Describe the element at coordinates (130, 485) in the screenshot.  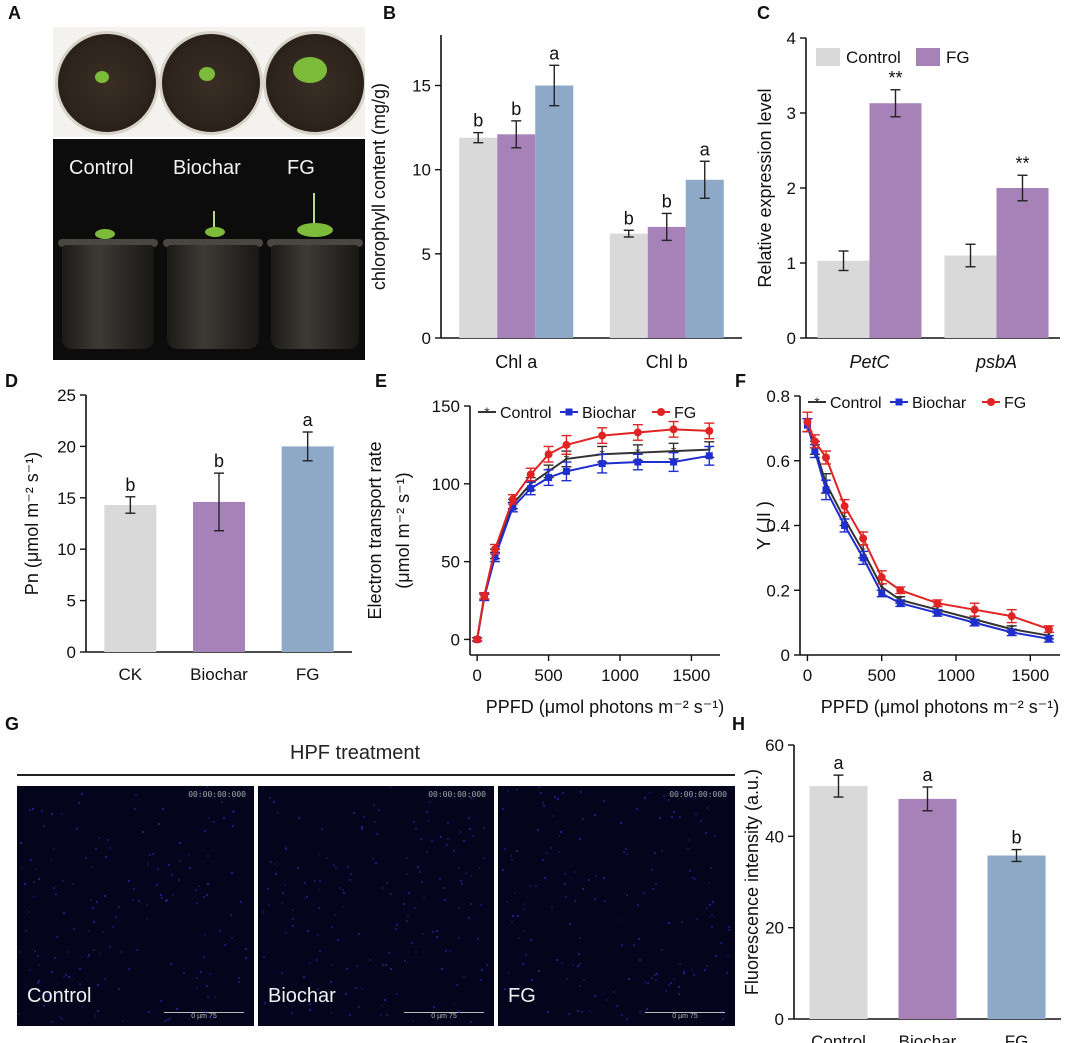
I see `significance-label-d: b` at that location.